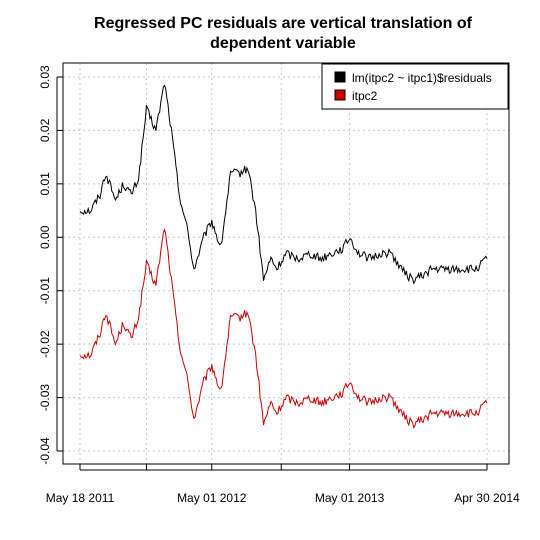 This screenshot has width=540, height=540. I want to click on legend-swatch-residuals, so click(340, 77).